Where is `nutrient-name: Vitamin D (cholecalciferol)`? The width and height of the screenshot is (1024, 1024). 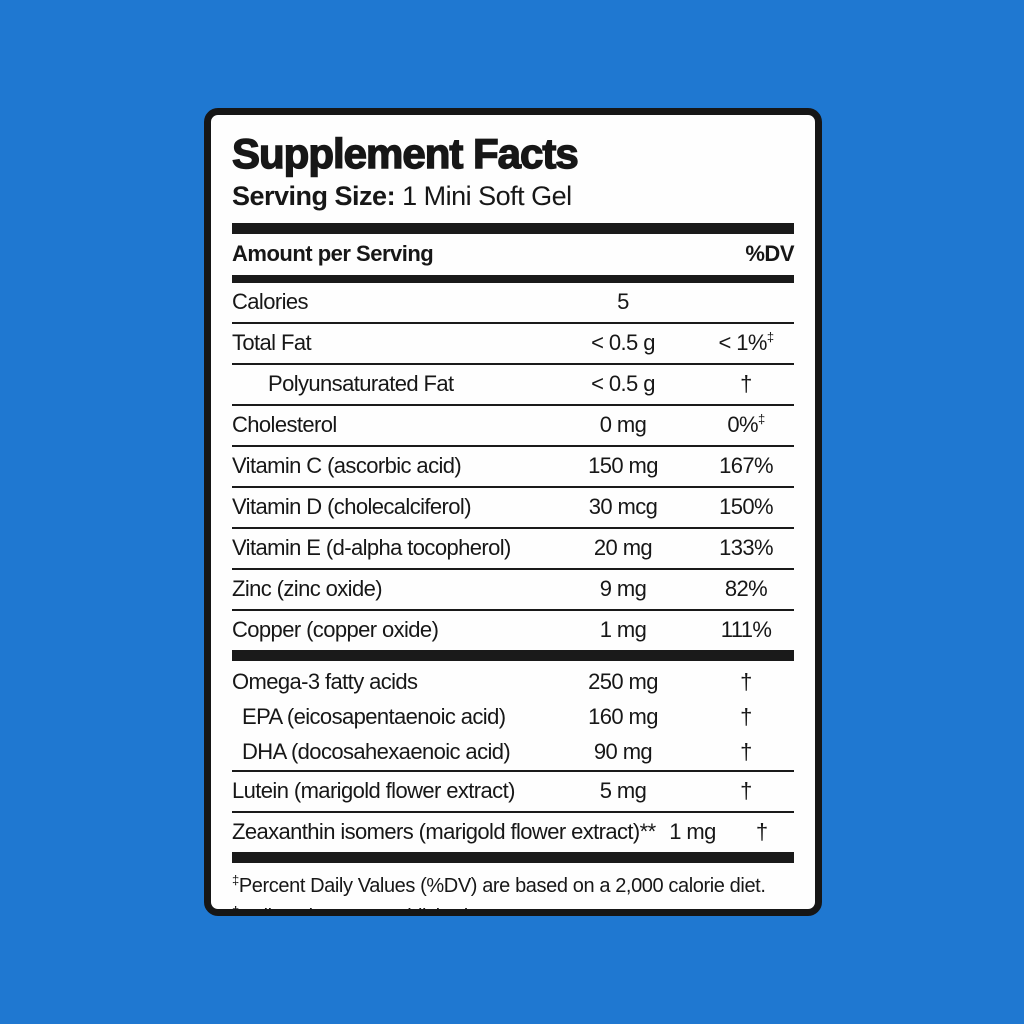
nutrient-name: Vitamin D (cholecalciferol) is located at coordinates (352, 507).